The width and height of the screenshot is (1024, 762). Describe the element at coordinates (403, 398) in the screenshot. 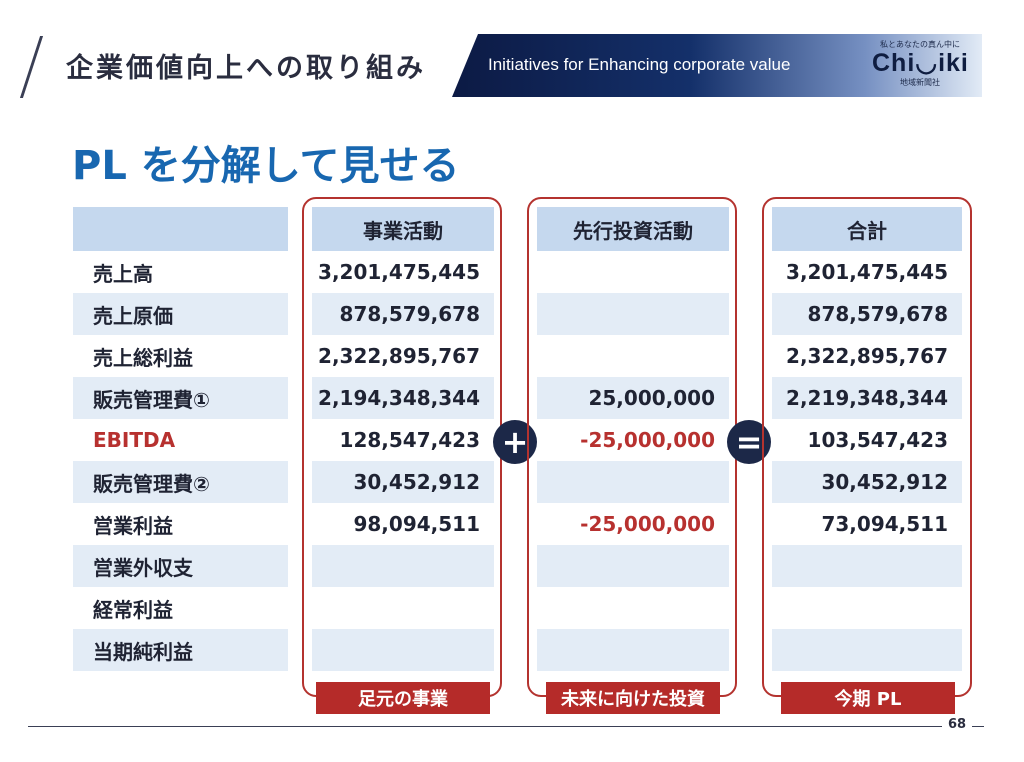

I see `table-cell: 2,194,348,344` at that location.